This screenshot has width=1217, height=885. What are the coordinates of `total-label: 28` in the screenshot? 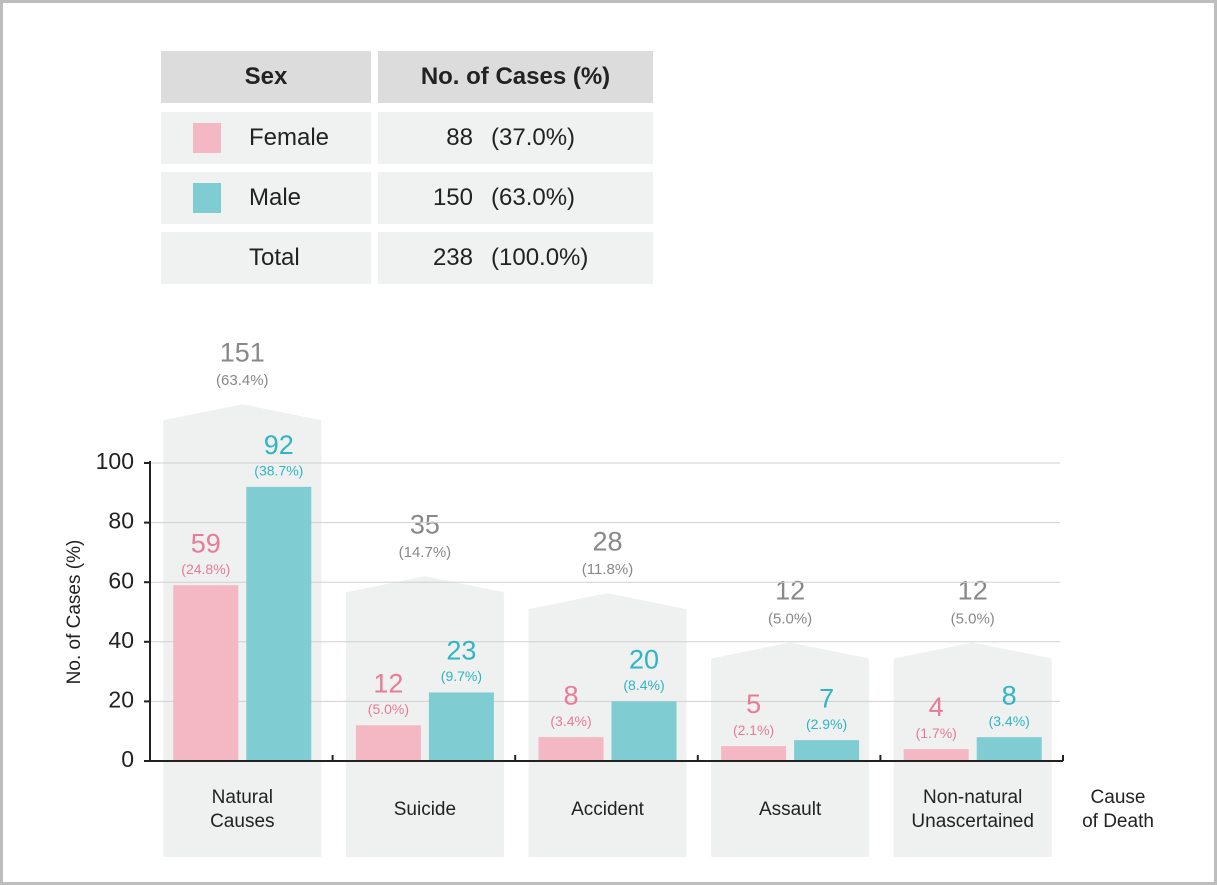 It's located at (607, 541).